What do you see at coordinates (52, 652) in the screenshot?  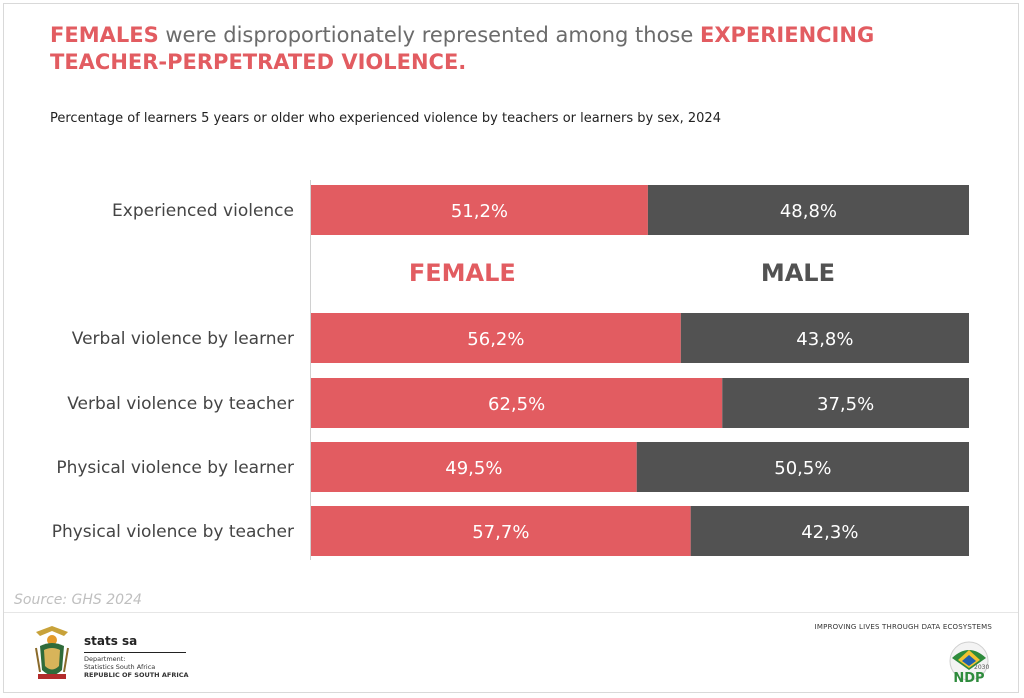 I see `coat-of-arms-icon` at bounding box center [52, 652].